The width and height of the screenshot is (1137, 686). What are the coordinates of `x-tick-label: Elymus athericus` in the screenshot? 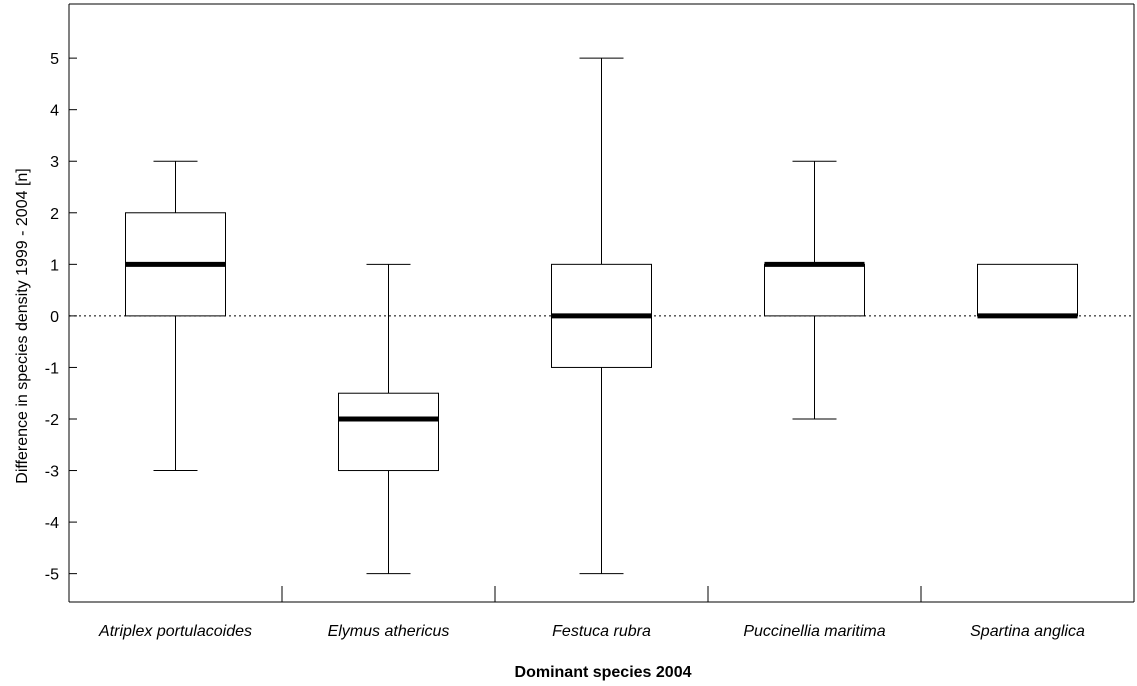 It's located at (389, 631).